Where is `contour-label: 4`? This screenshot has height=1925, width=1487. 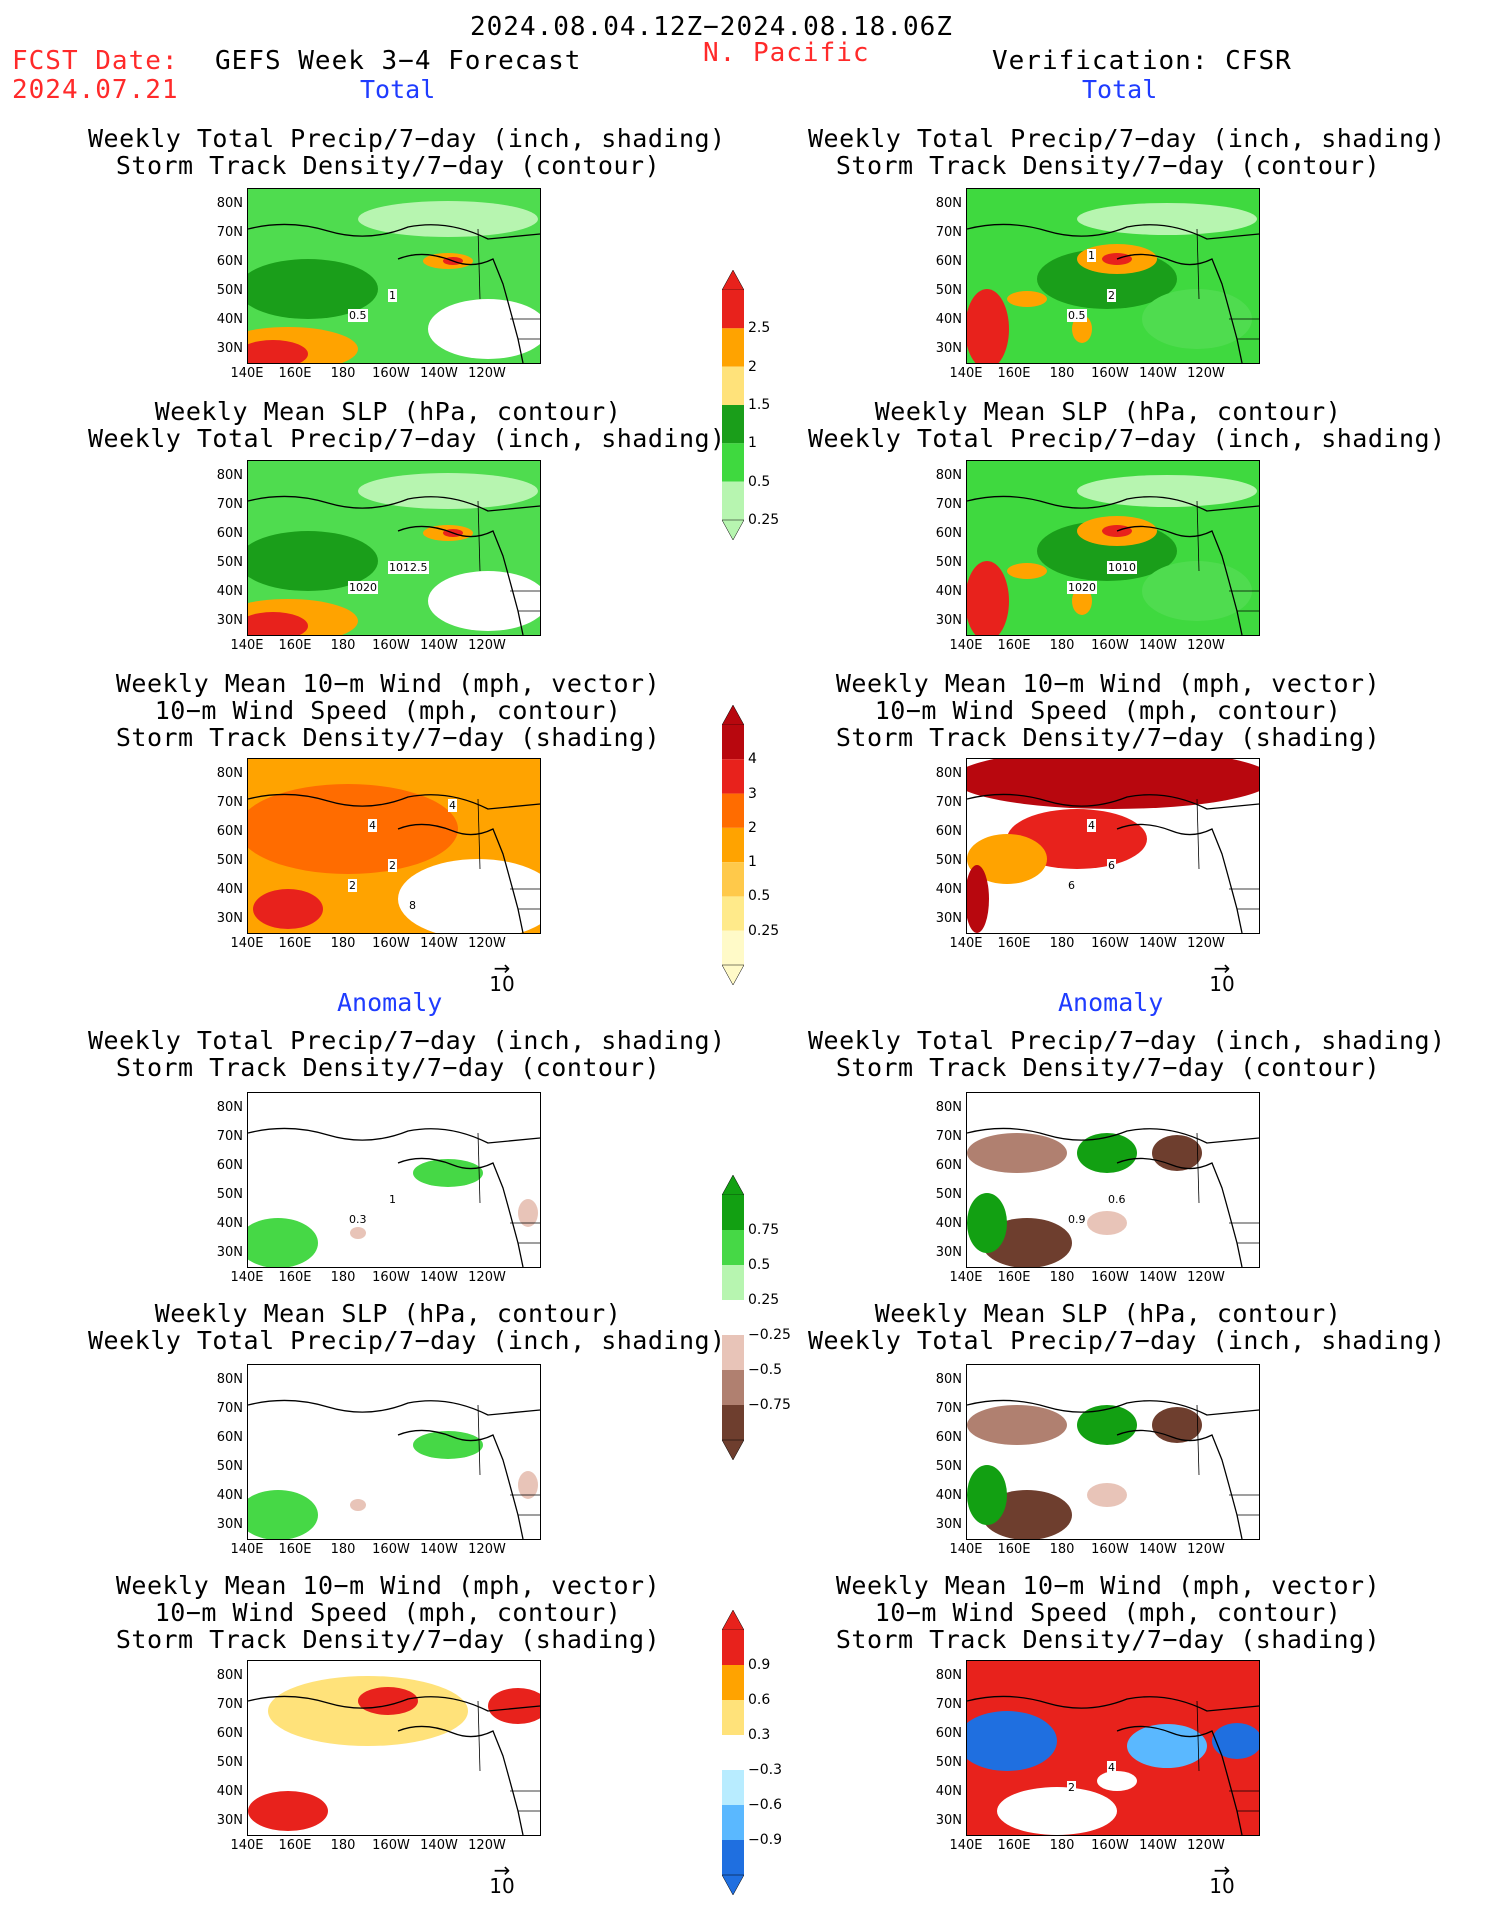
contour-label: 4 is located at coordinates (452, 805).